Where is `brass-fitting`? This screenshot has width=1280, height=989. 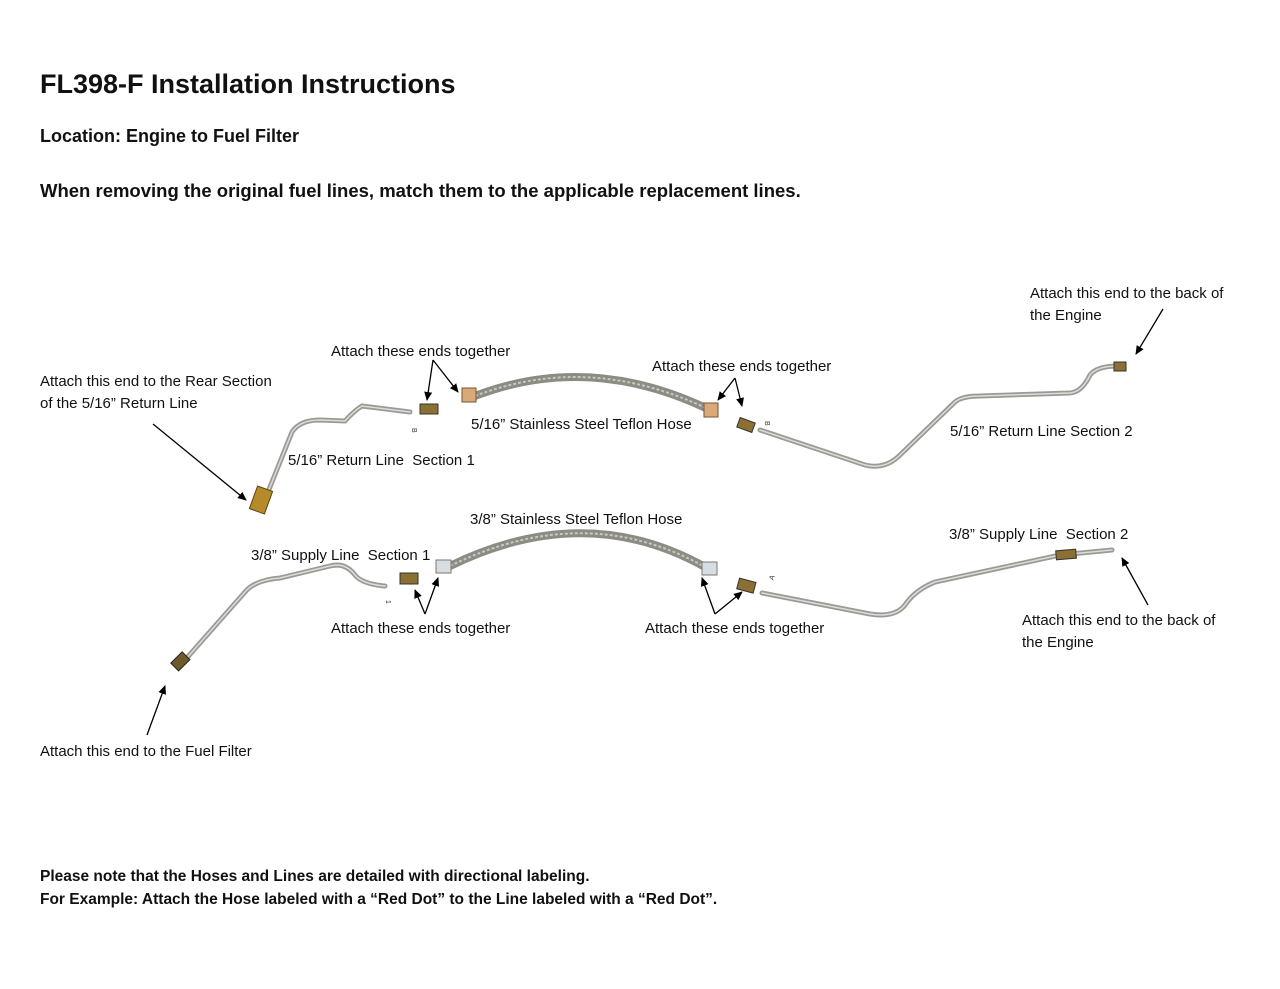 brass-fitting is located at coordinates (261, 500).